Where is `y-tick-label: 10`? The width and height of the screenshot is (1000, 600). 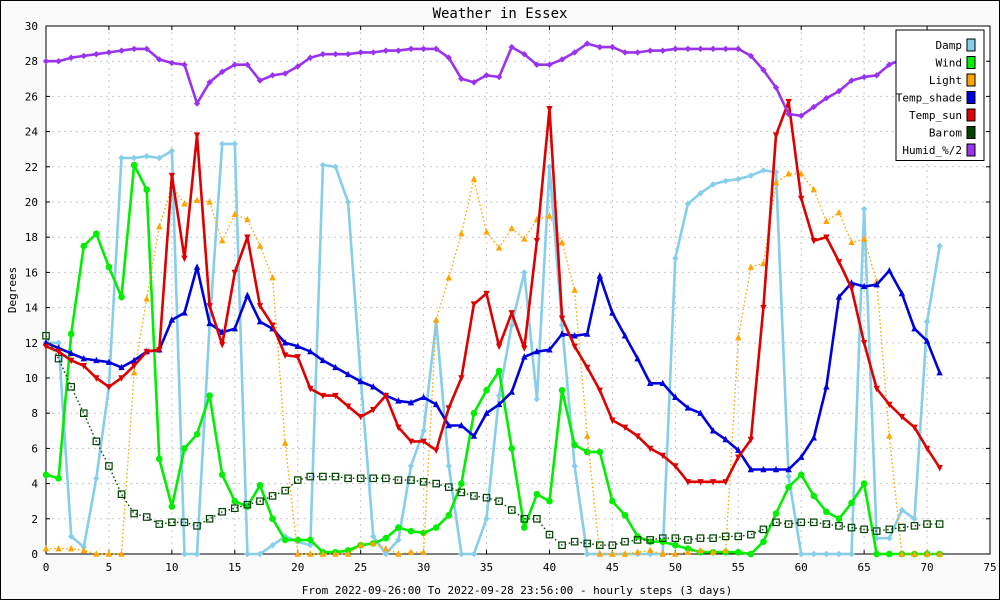
y-tick-label: 10 is located at coordinates (31, 378).